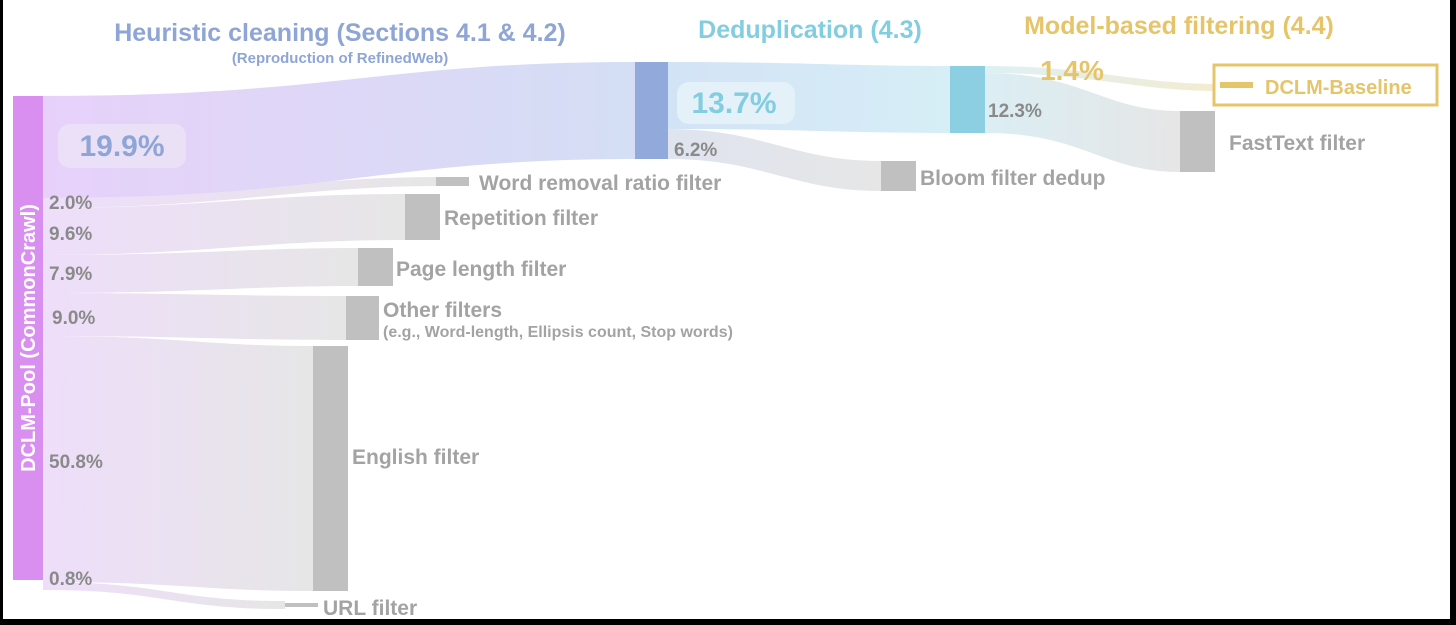 The height and width of the screenshot is (625, 1456). I want to click on pct-fasttext: 12.3%, so click(1015, 111).